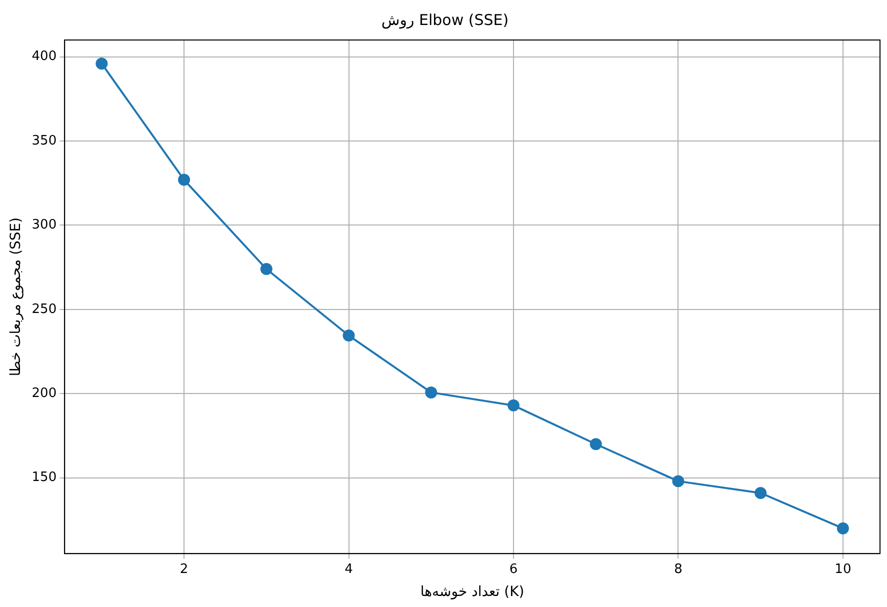  Describe the element at coordinates (44, 140) in the screenshot. I see `y-tick-label: 350` at that location.